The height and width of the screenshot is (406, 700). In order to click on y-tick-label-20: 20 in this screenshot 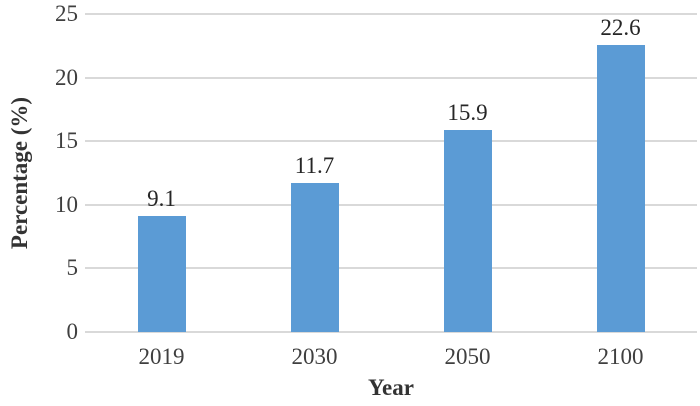, I will do `click(66, 77)`.